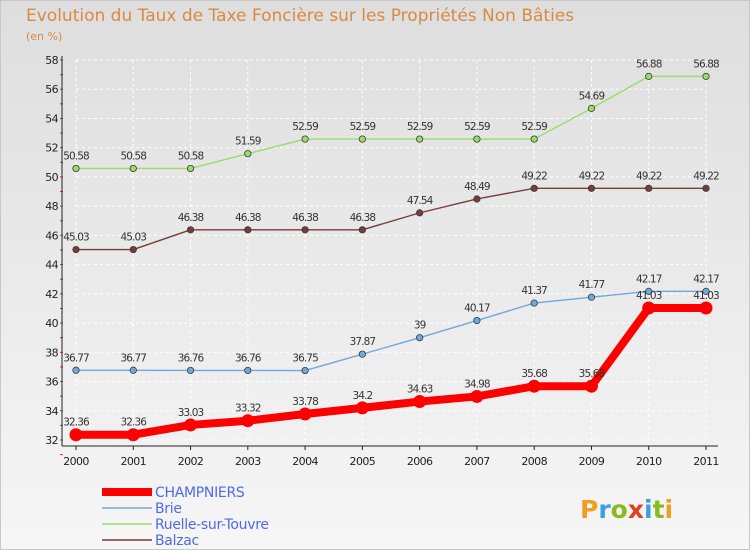 The height and width of the screenshot is (550, 750). I want to click on x-tick-label: 2003, so click(248, 461).